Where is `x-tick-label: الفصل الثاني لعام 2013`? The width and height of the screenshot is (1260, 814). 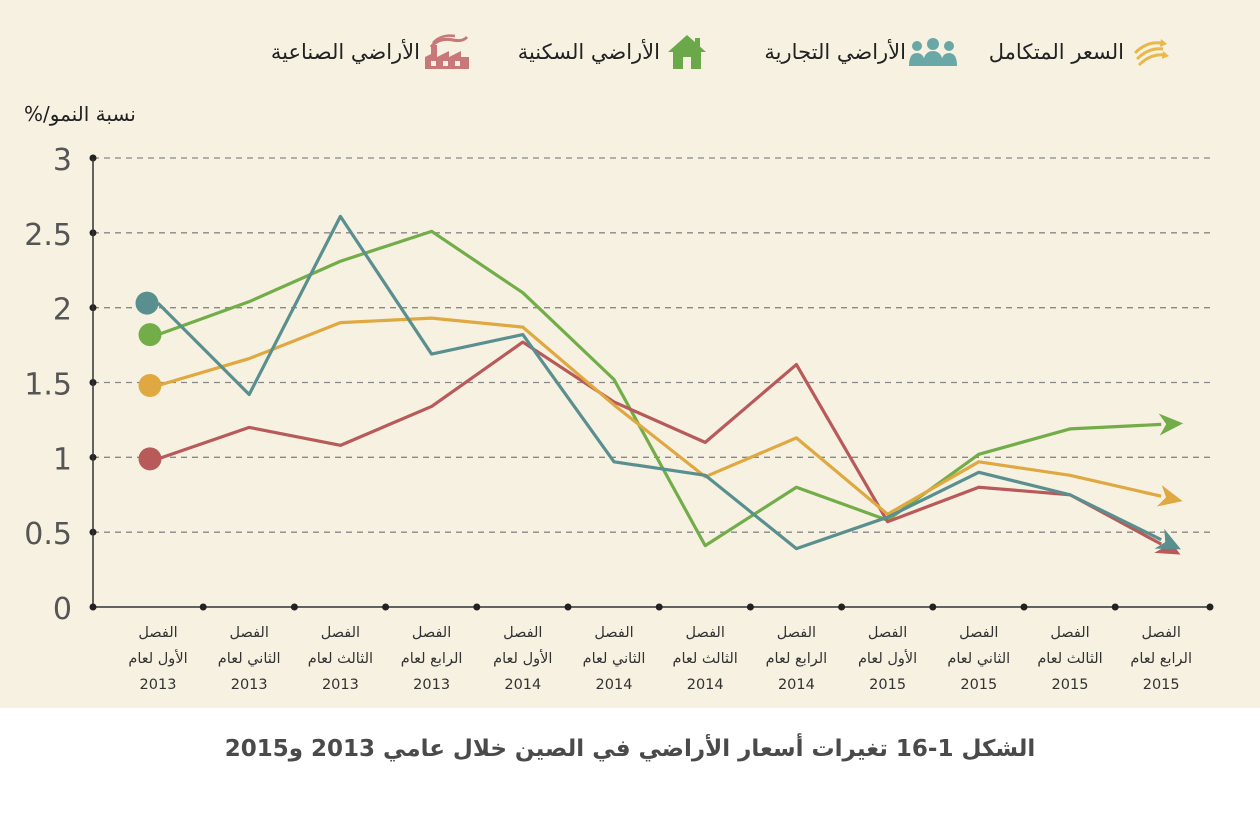
x-tick-label: الفصل الثاني لعام 2013 is located at coordinates (249, 659).